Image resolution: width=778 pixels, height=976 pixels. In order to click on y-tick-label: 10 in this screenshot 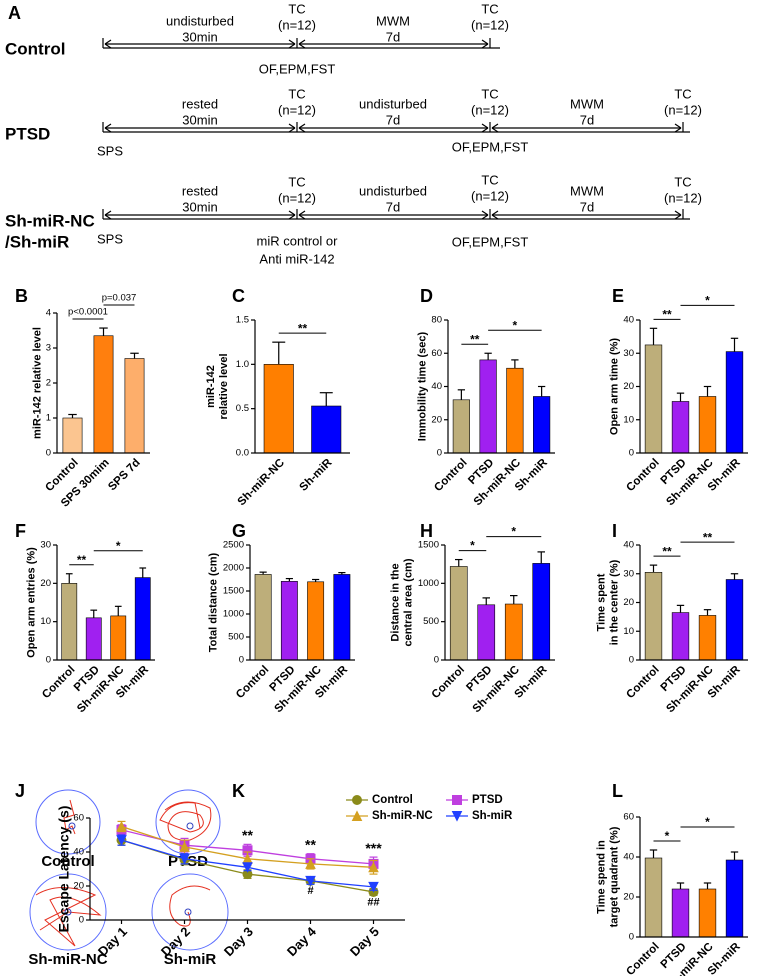, I will do `click(628, 631)`.